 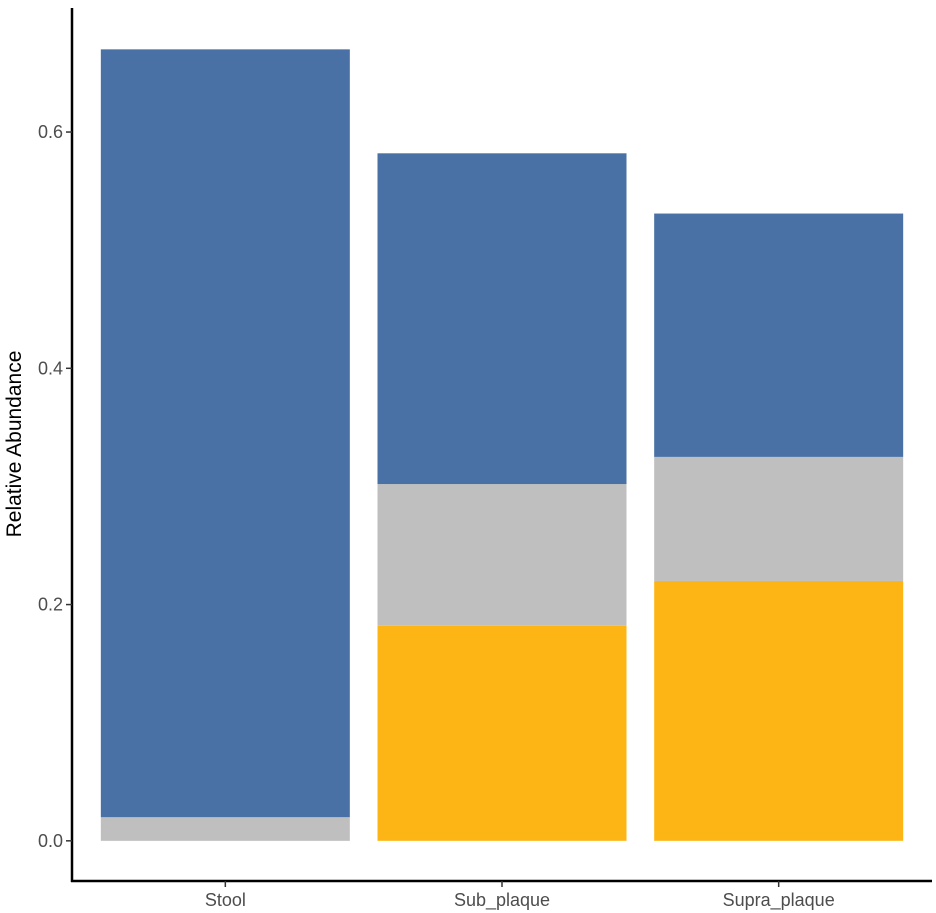 What do you see at coordinates (225, 829) in the screenshot?
I see `bar-stool-middle` at bounding box center [225, 829].